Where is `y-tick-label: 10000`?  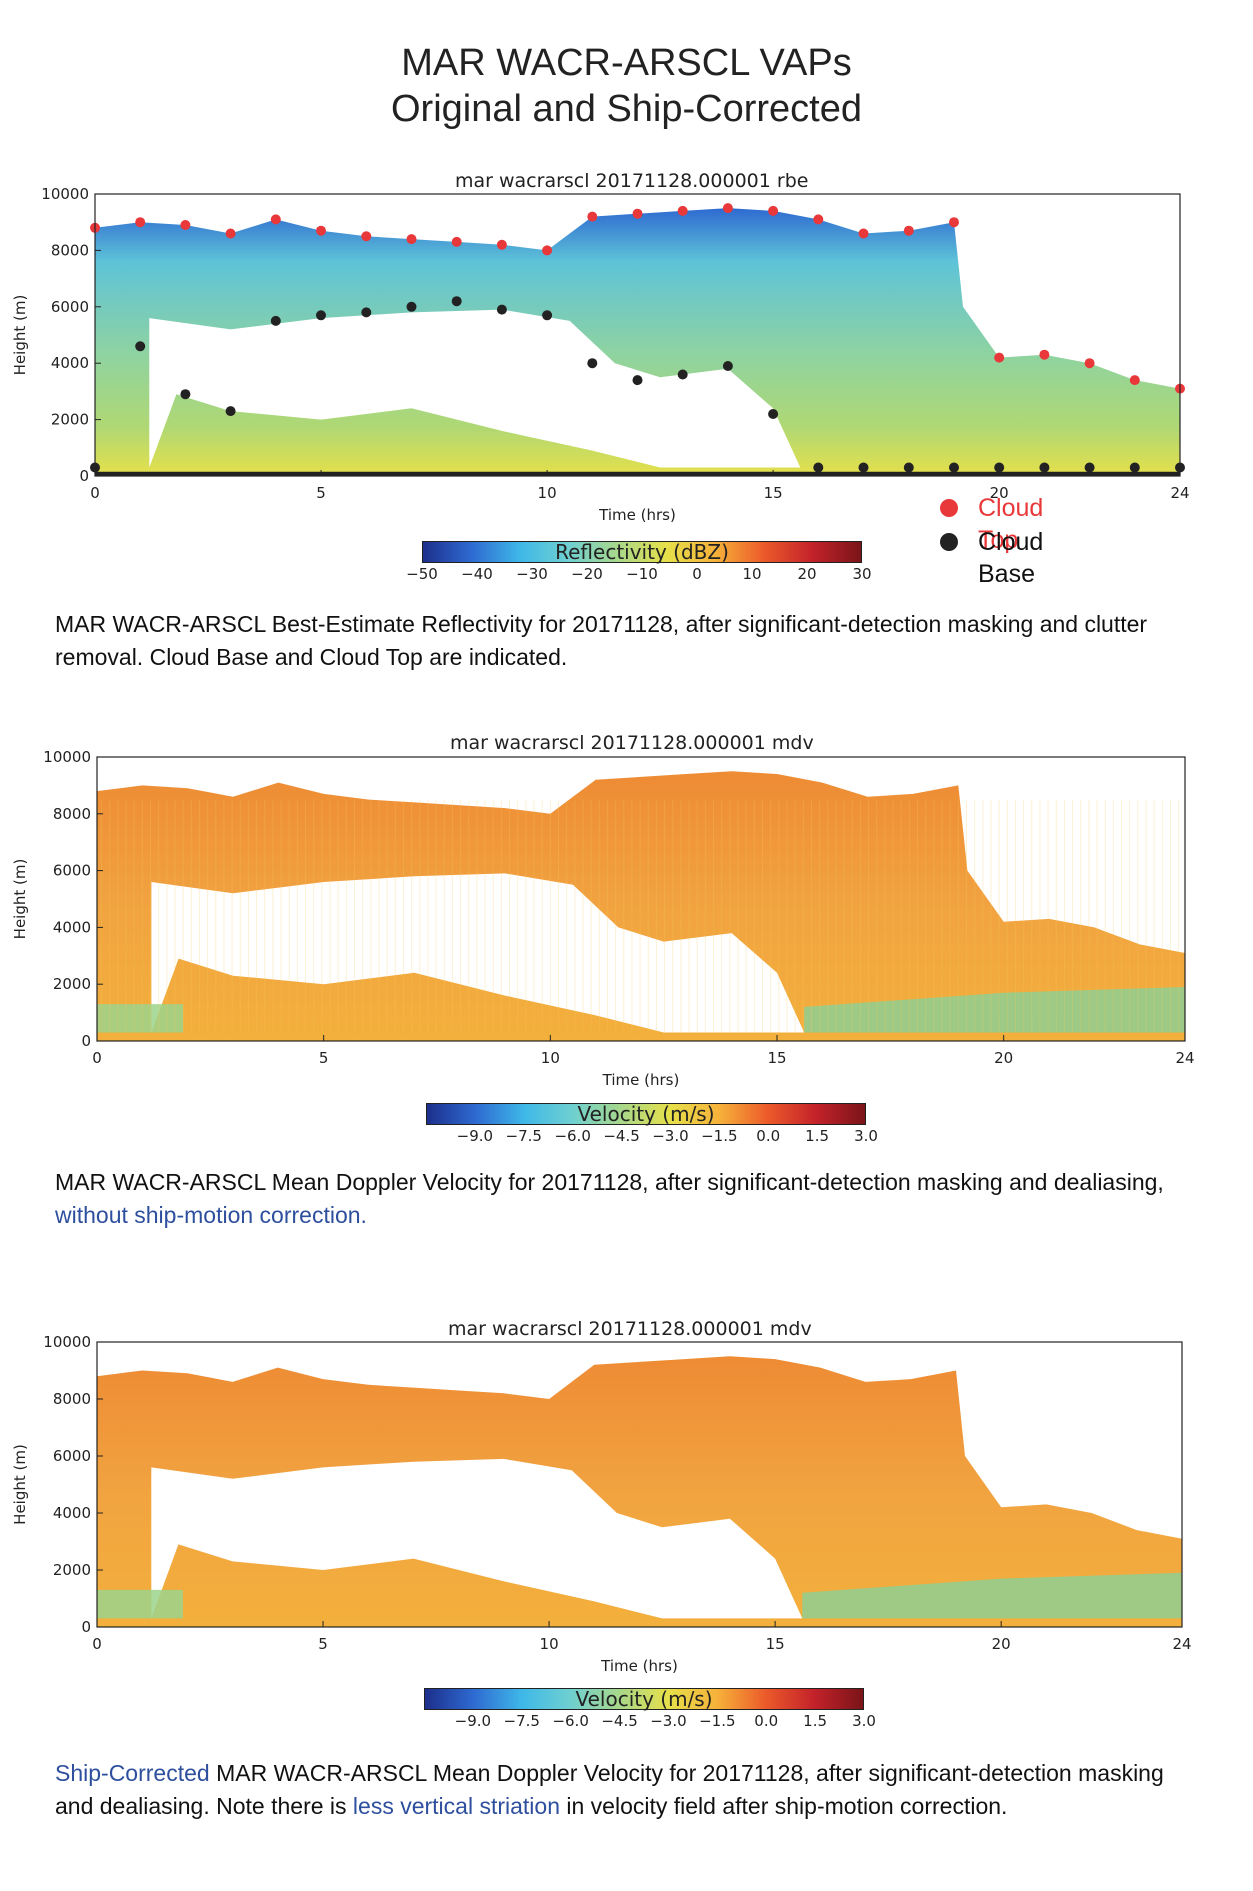 y-tick-label: 10000 is located at coordinates (65, 194).